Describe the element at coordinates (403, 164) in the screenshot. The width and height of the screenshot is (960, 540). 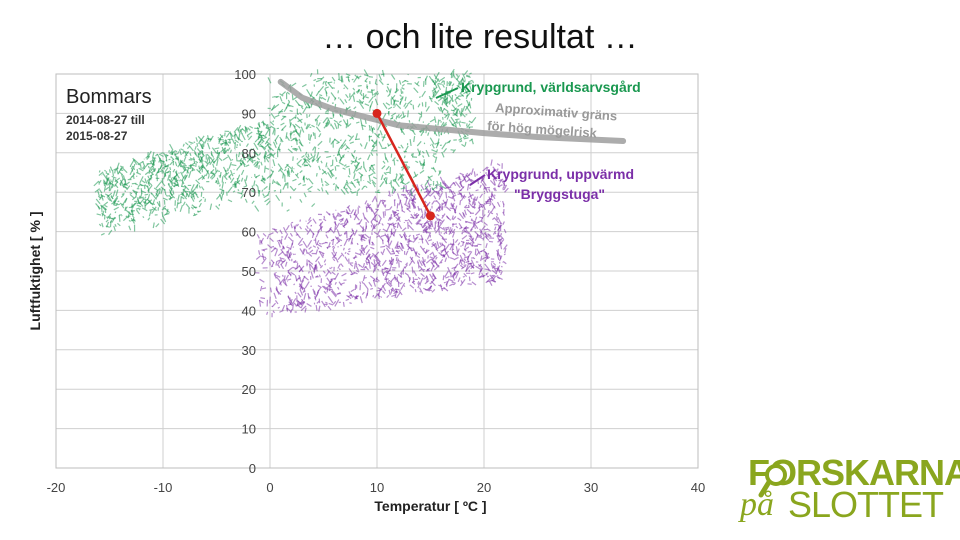
I see `arrow` at that location.